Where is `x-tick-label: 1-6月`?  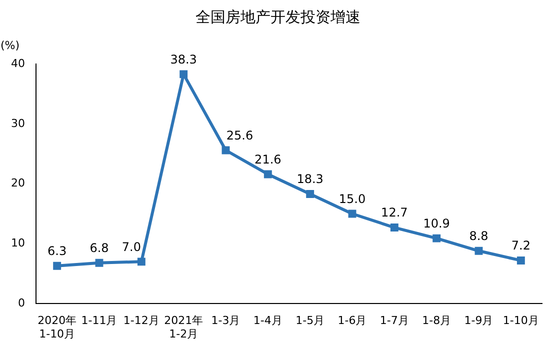
x-tick-label: 1-6月 is located at coordinates (352, 321).